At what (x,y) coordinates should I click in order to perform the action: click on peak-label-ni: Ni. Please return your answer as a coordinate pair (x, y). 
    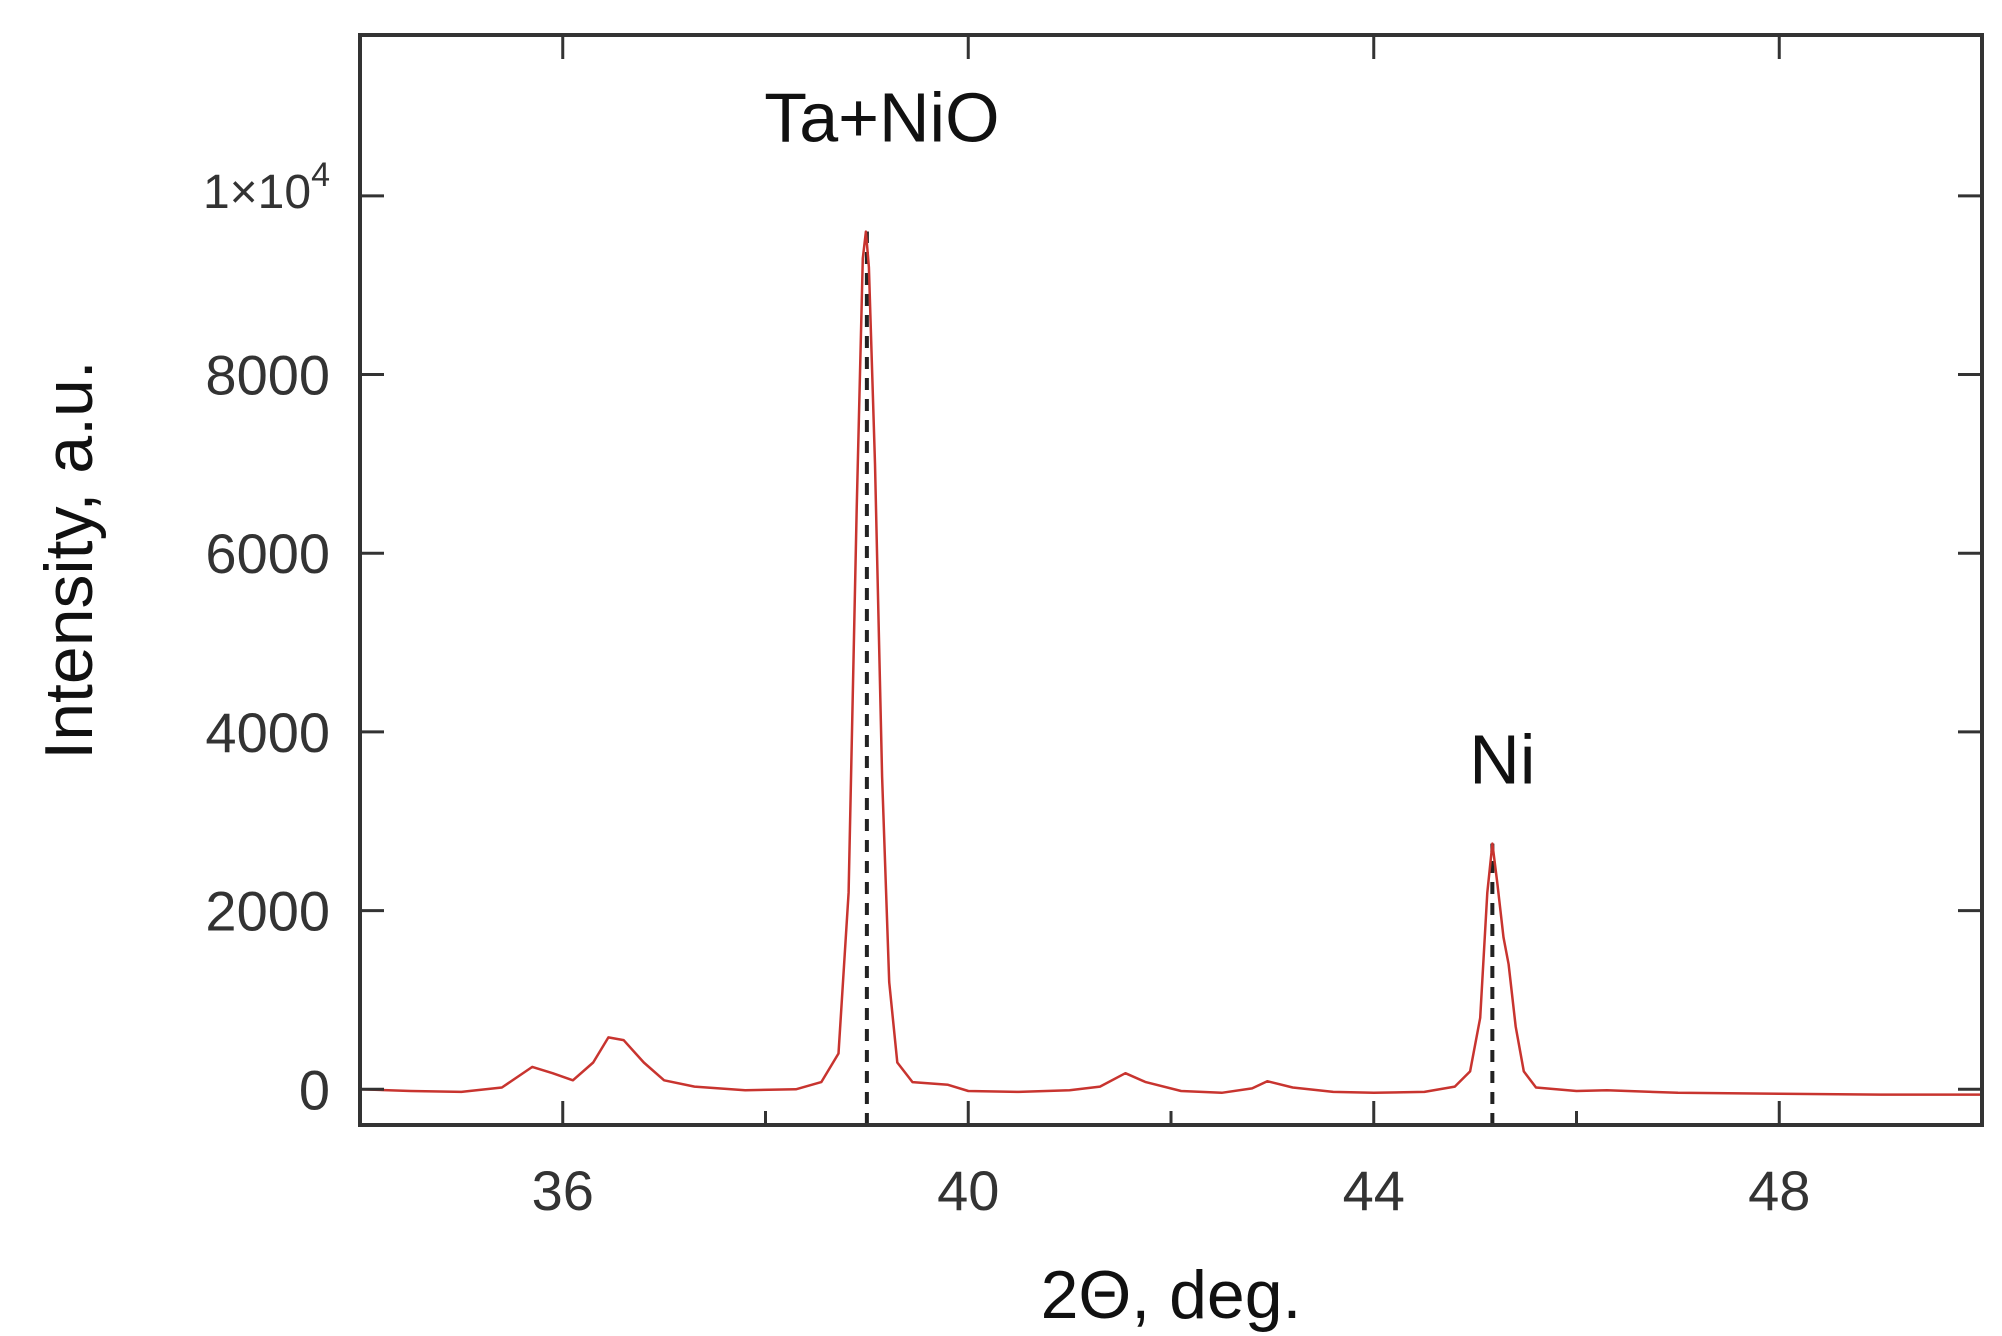
    Looking at the image, I should click on (1502, 760).